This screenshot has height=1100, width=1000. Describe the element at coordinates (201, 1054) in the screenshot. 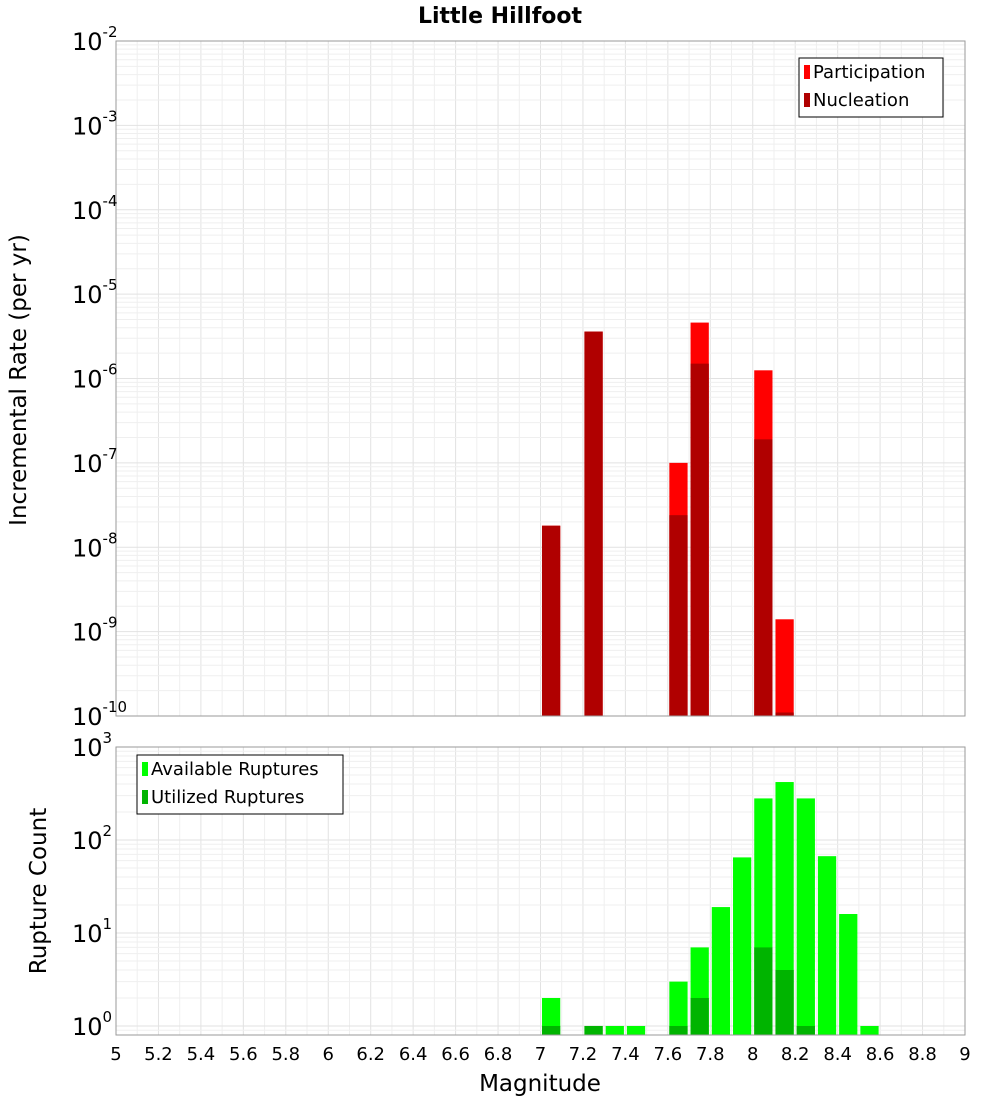

I see `x-tick-label: 5.4` at that location.